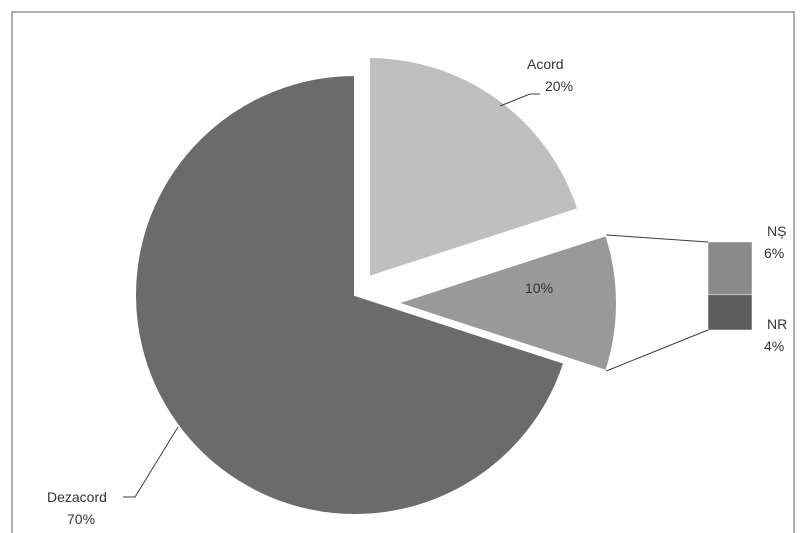 Image resolution: width=806 pixels, height=533 pixels. I want to click on detail-bar-nr, so click(730, 312).